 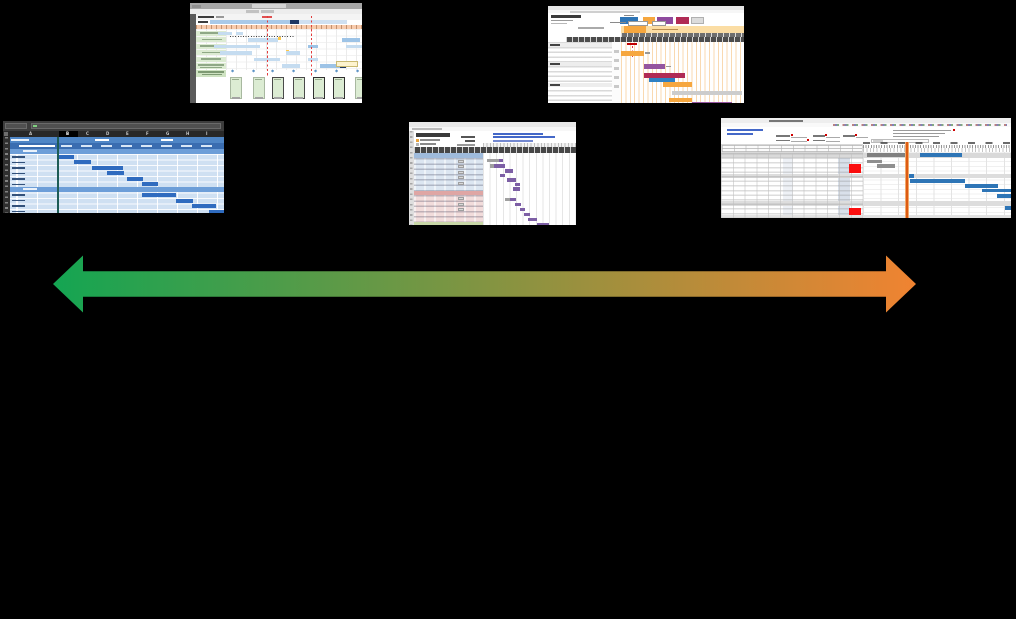 What do you see at coordinates (6, 175) in the screenshot?
I see `row-numbers` at bounding box center [6, 175].